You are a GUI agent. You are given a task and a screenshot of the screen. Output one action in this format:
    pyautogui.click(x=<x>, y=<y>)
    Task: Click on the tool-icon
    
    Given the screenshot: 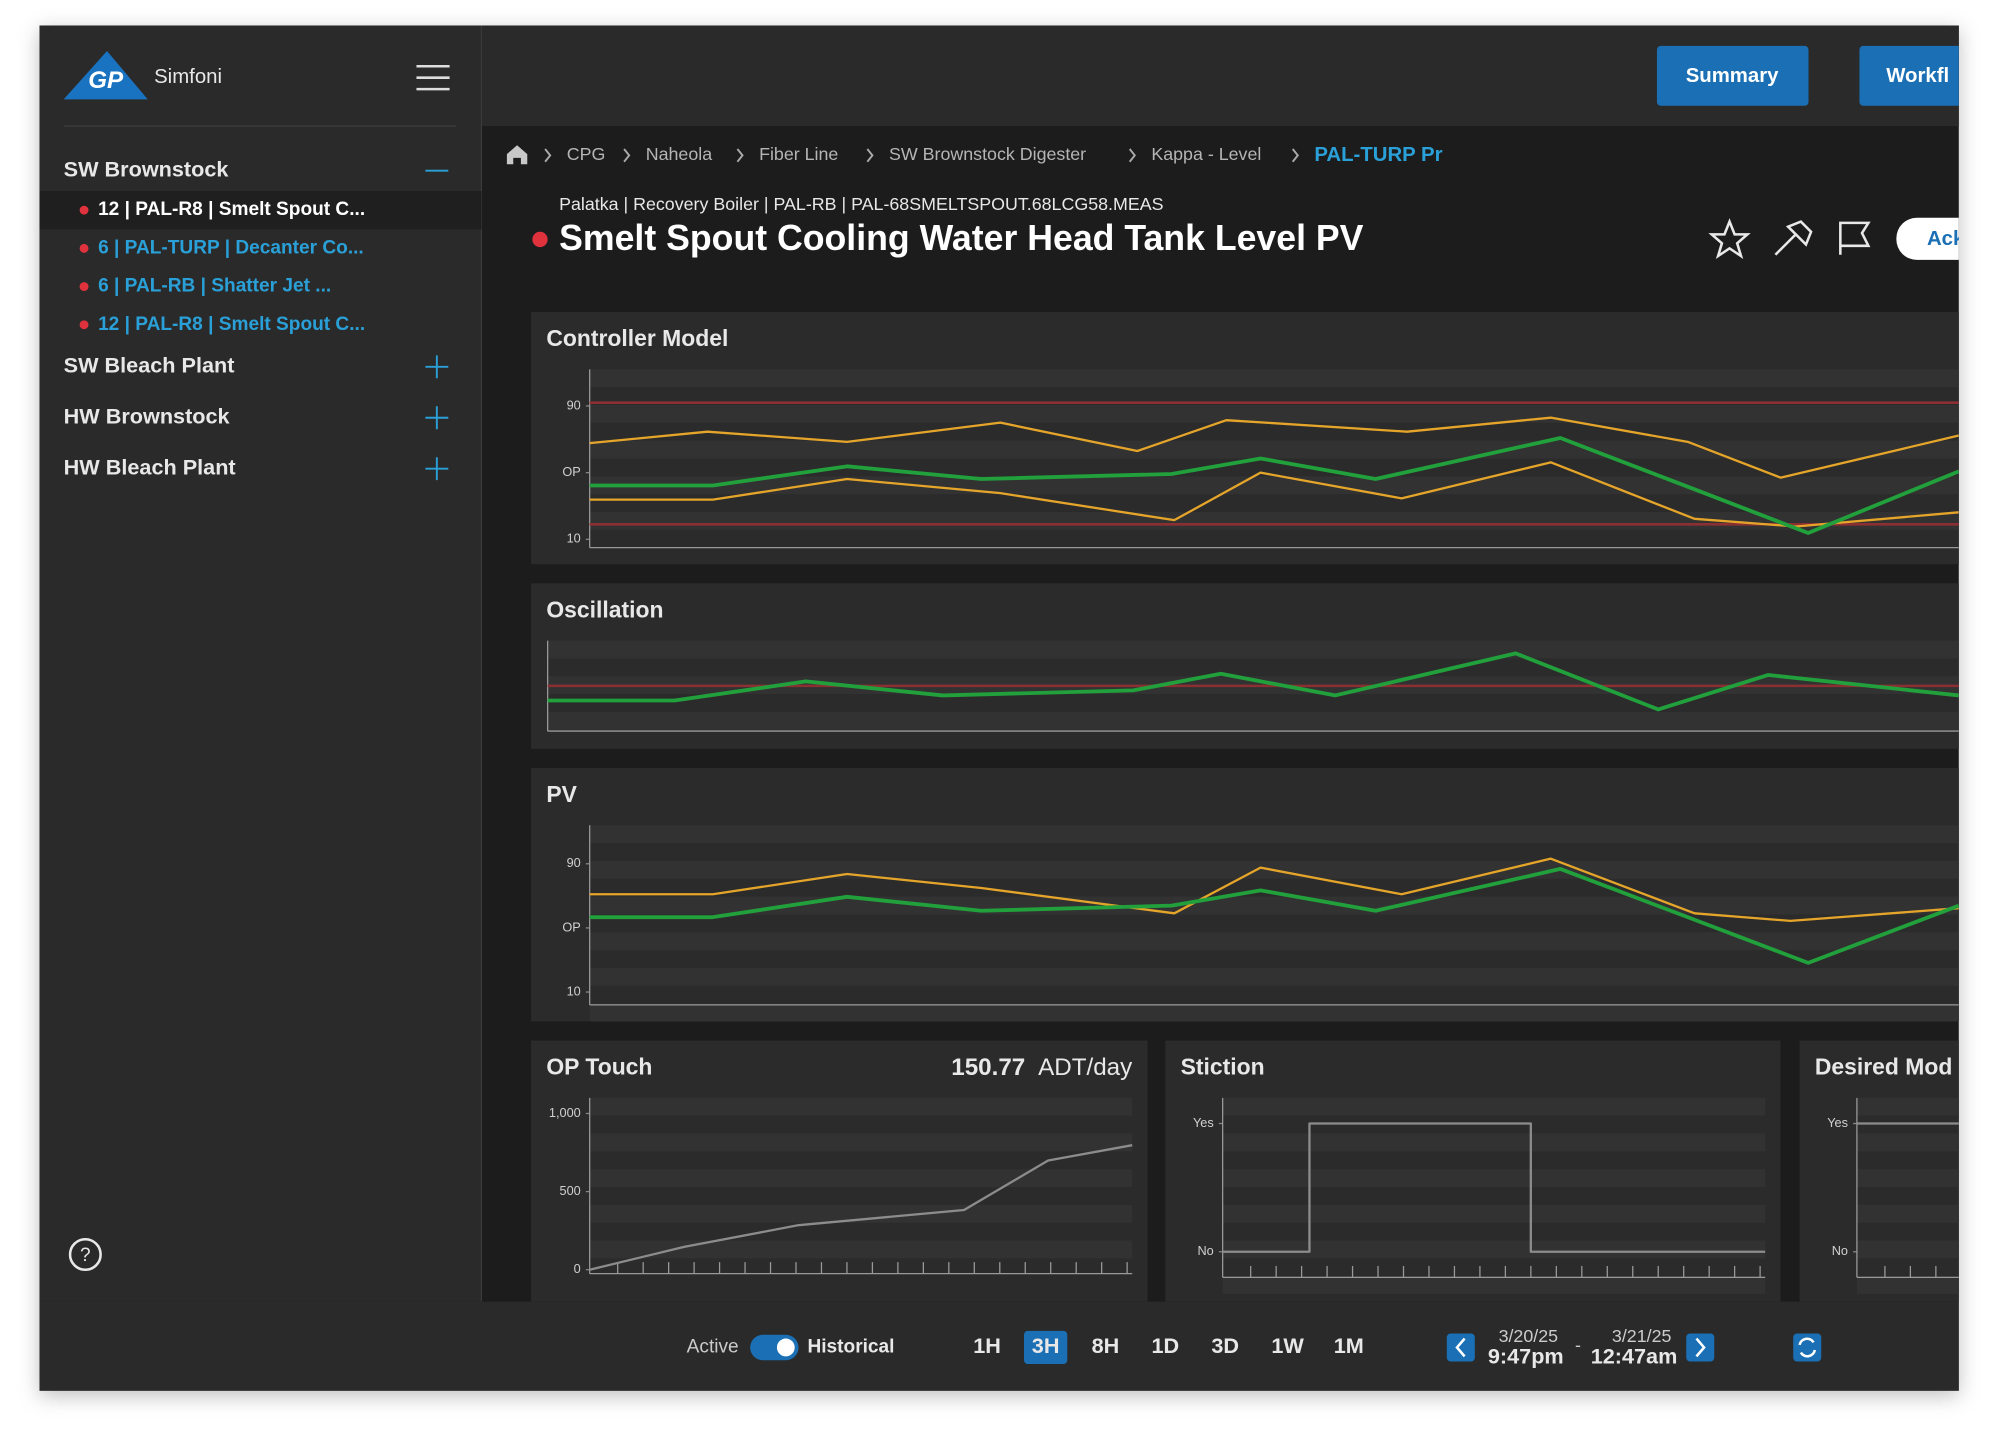 What is the action you would take?
    pyautogui.click(x=1793, y=238)
    